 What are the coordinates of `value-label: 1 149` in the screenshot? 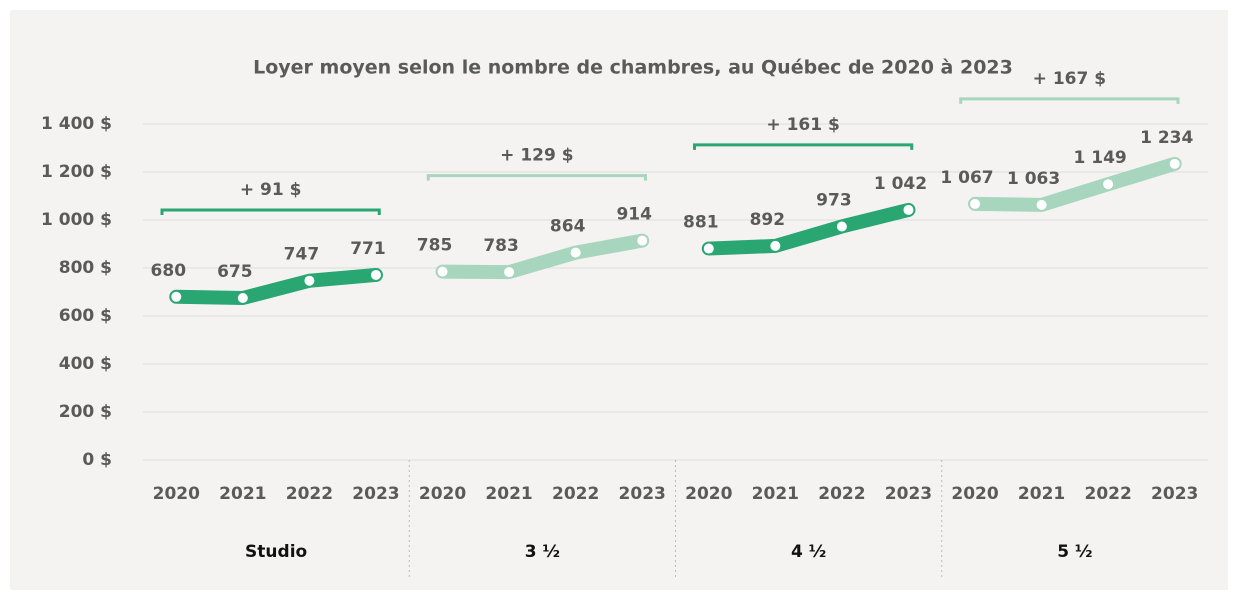 It's located at (1100, 158).